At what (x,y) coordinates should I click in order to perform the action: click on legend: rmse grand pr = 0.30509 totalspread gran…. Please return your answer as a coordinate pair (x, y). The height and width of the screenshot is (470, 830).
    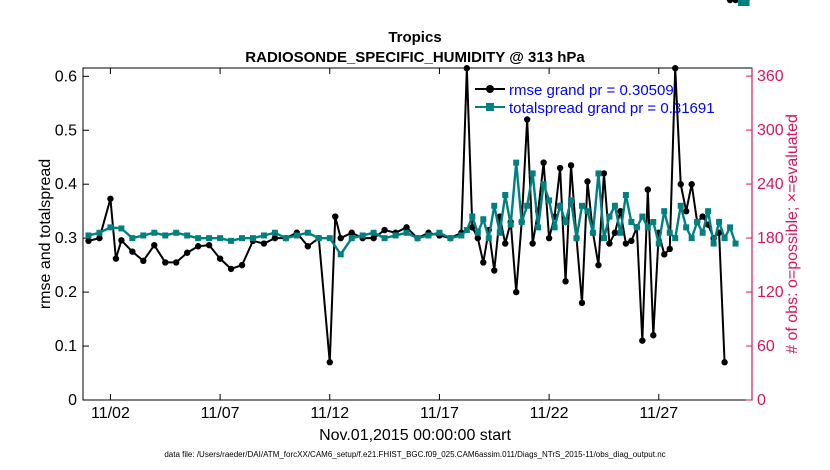
    Looking at the image, I should click on (595, 99).